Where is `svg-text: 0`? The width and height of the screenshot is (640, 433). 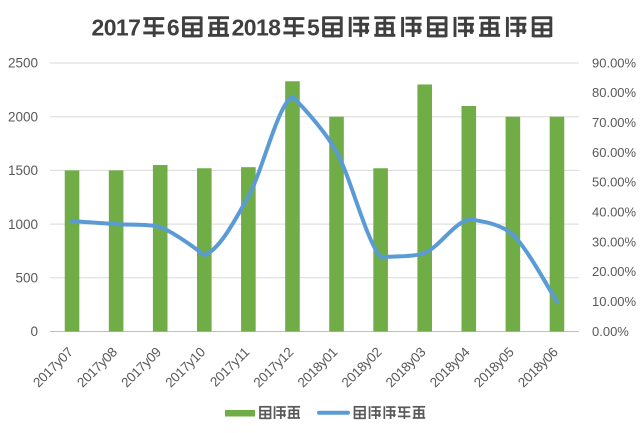 svg-text: 0 is located at coordinates (34, 331).